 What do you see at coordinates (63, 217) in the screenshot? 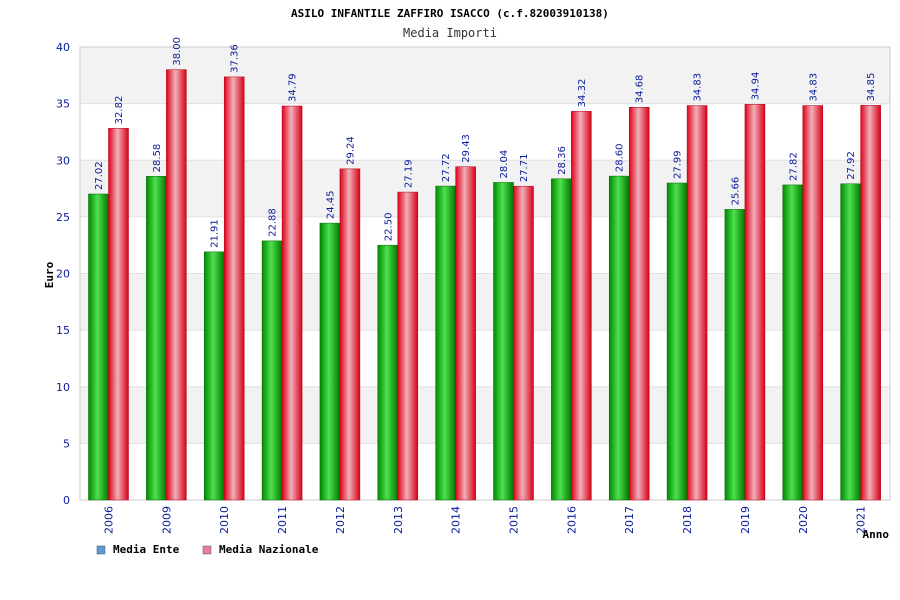
I see `y-tick-label: 25` at bounding box center [63, 217].